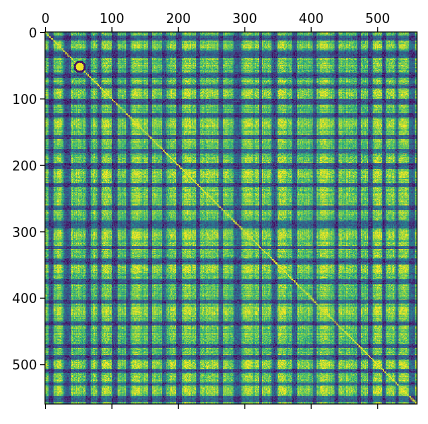 The width and height of the screenshot is (428, 424). What do you see at coordinates (24, 100) in the screenshot?
I see `y-tick-label: 100` at bounding box center [24, 100].